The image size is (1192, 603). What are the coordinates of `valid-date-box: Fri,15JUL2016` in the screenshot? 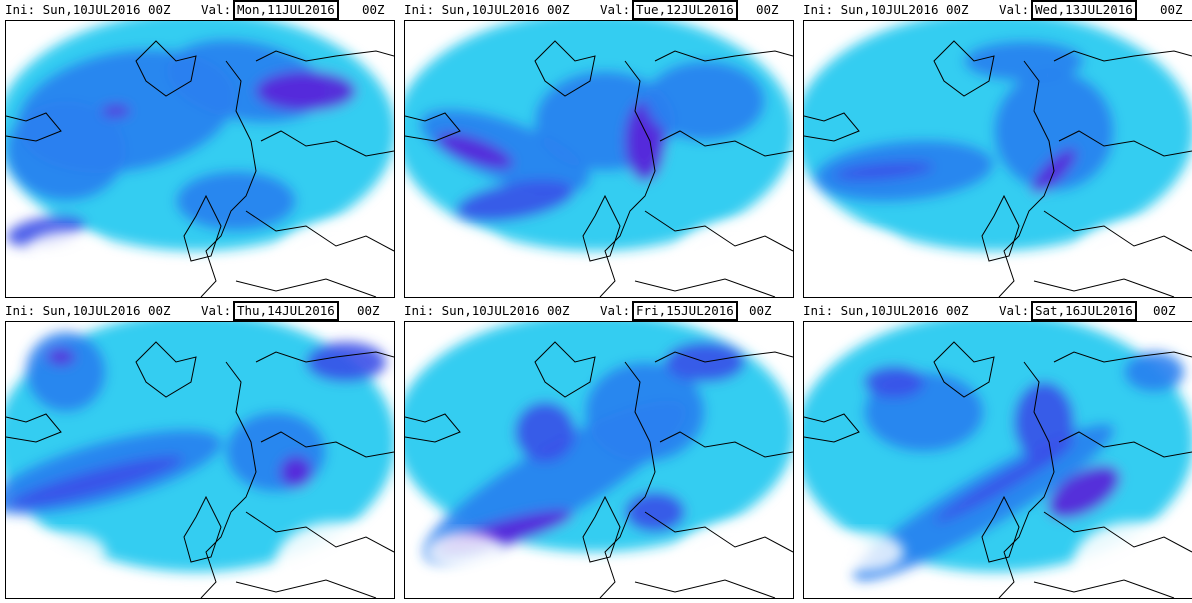 It's located at (685, 311).